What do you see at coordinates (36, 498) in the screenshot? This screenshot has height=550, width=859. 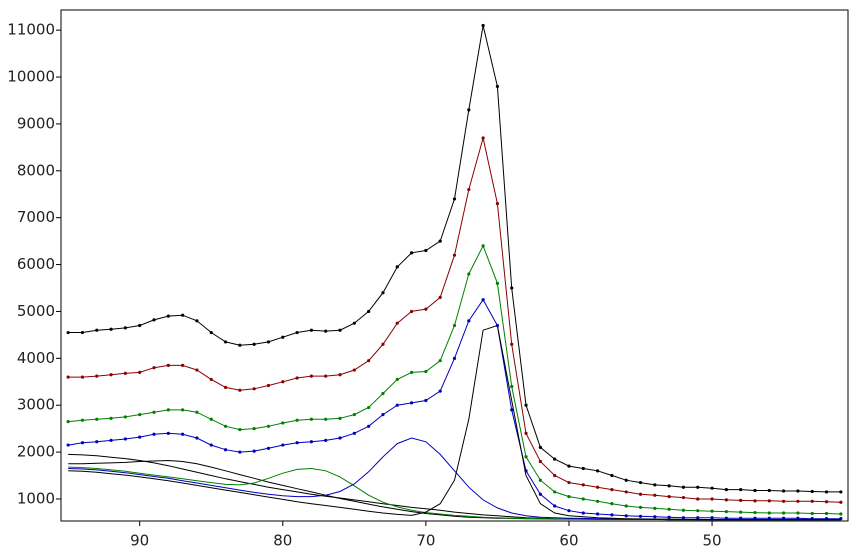 I see `y-tick-label: 1000` at bounding box center [36, 498].